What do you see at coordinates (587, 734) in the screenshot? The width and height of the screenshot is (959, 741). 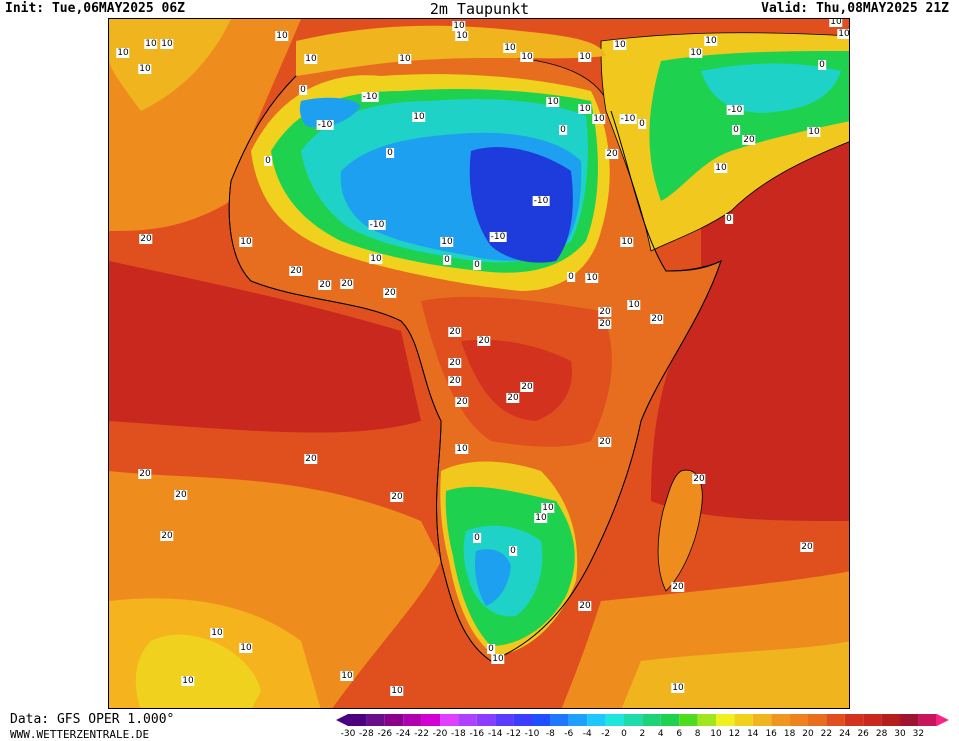 I see `legend-tick-label: -4` at bounding box center [587, 734].